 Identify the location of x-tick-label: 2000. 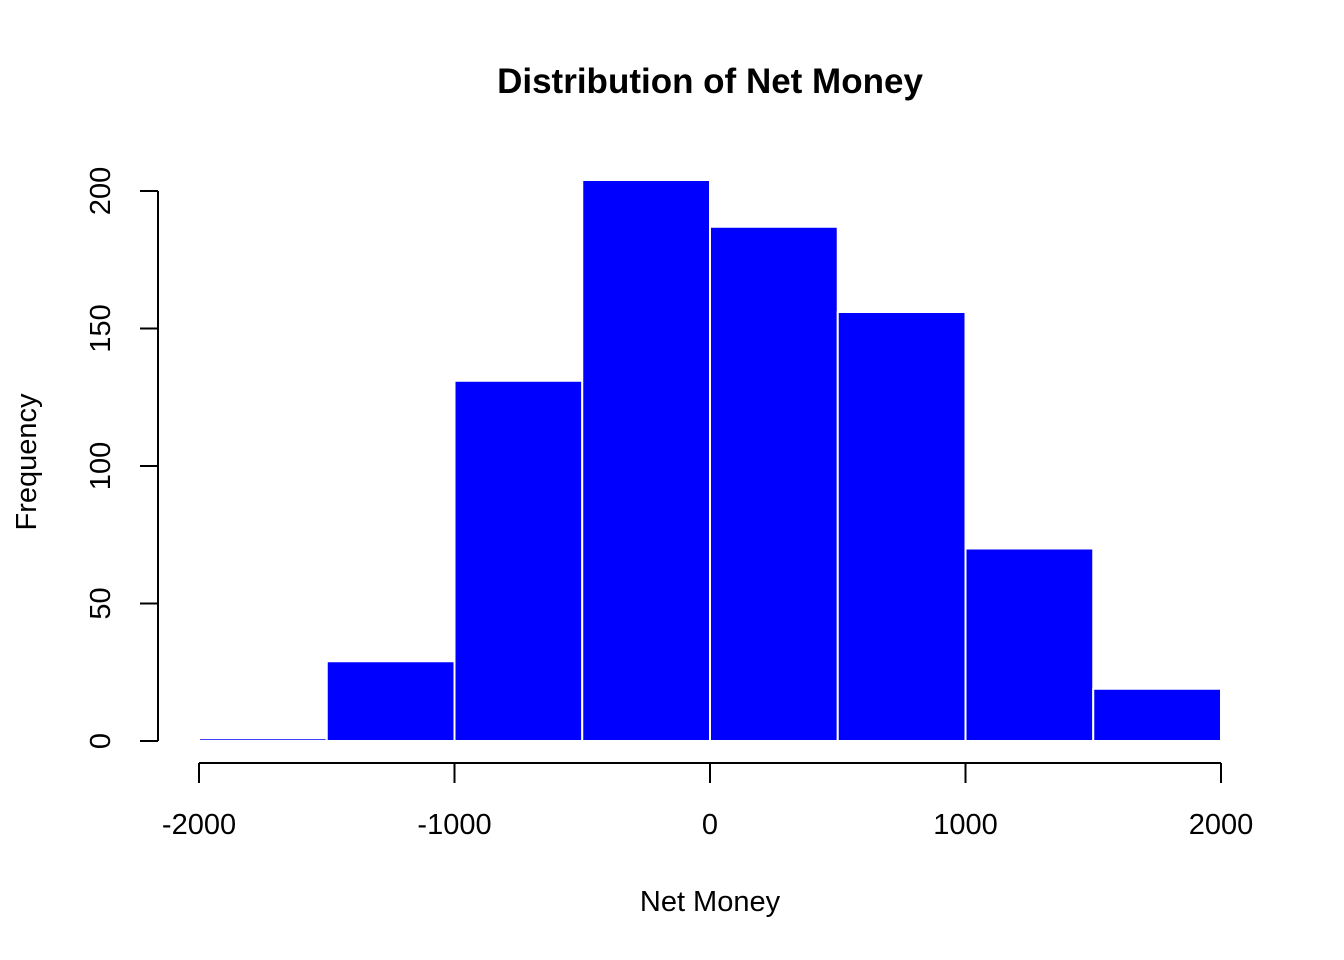
(1221, 825).